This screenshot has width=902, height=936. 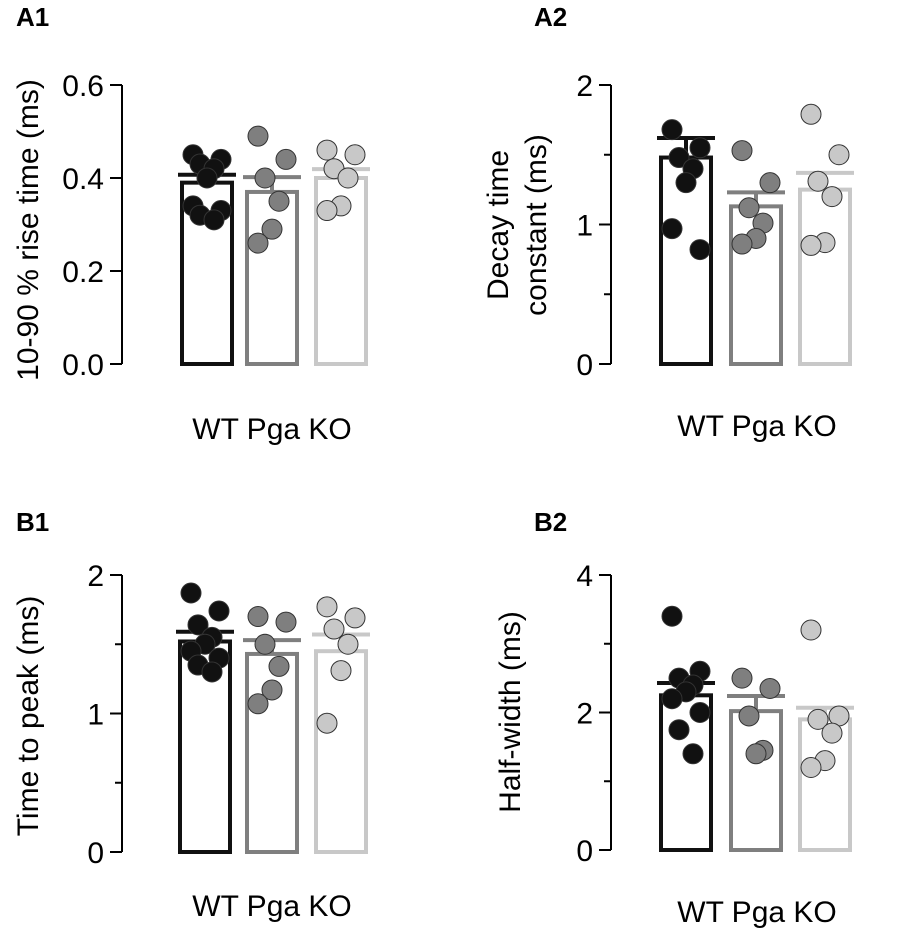 I want to click on y-tick-label-b1: 1, so click(x=95, y=715).